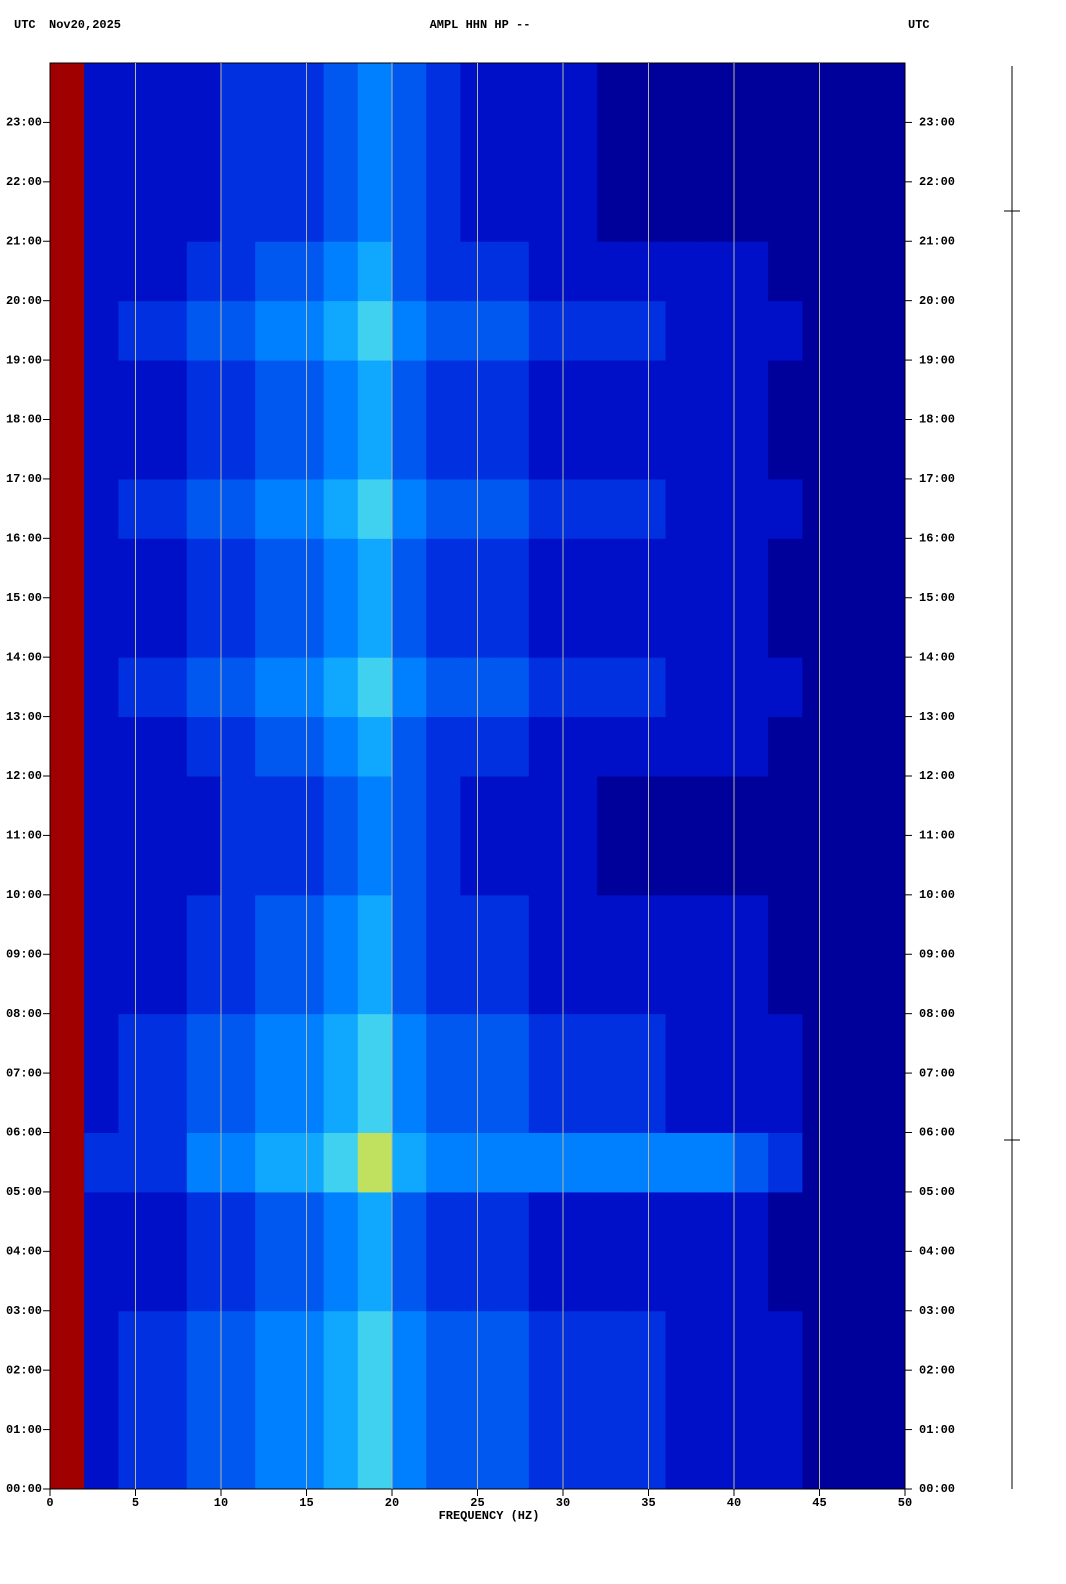  I want to click on y-tick-label-right: 17:00, so click(937, 479).